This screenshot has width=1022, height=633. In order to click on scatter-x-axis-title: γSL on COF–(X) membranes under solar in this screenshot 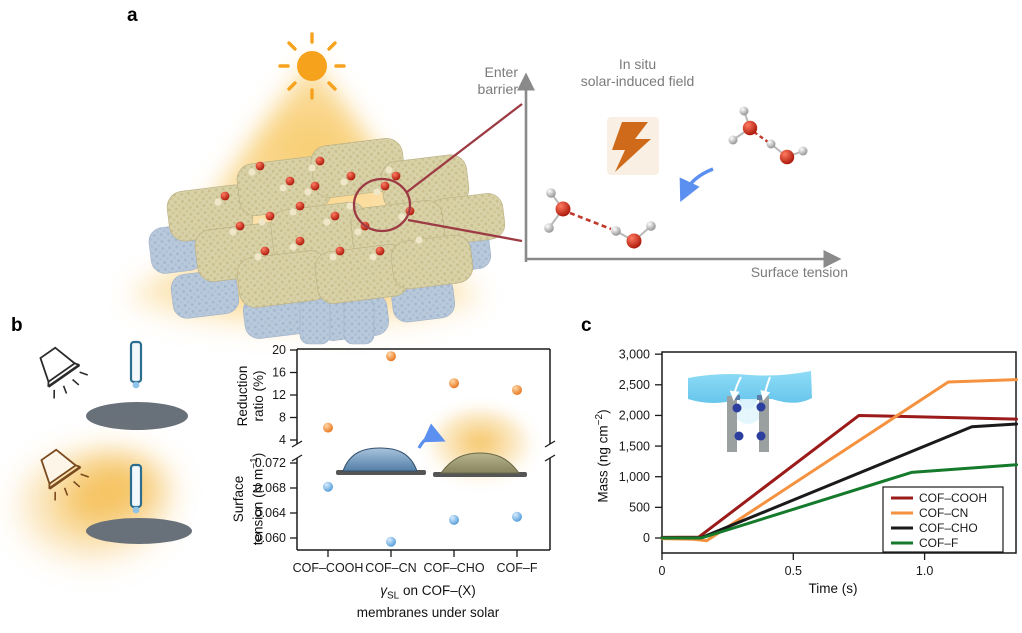, I will do `click(428, 601)`.